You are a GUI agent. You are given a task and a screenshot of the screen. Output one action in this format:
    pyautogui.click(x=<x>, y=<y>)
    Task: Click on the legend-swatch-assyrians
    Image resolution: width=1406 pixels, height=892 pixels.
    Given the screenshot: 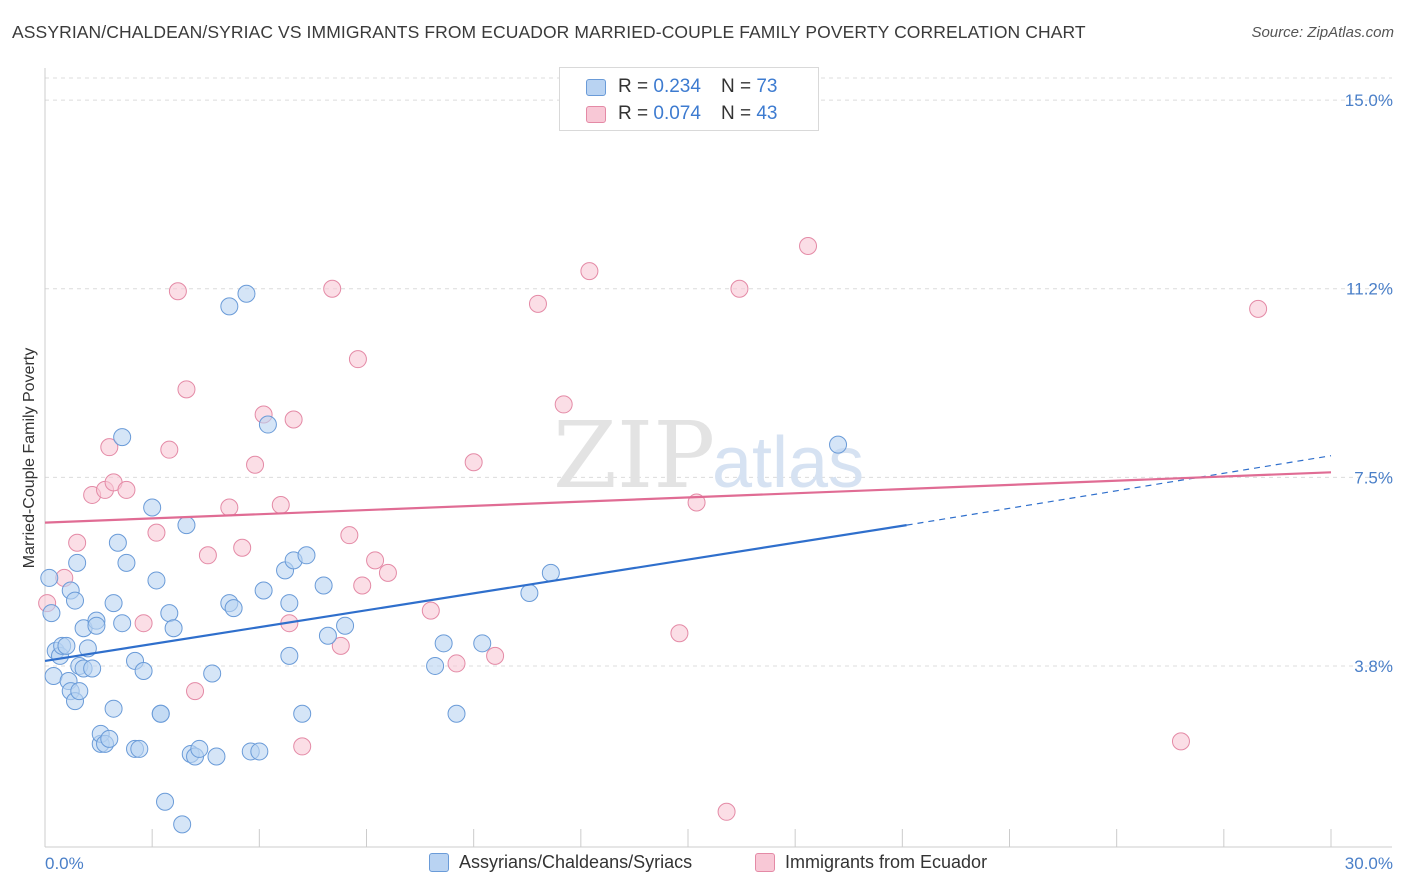 What is the action you would take?
    pyautogui.click(x=439, y=862)
    